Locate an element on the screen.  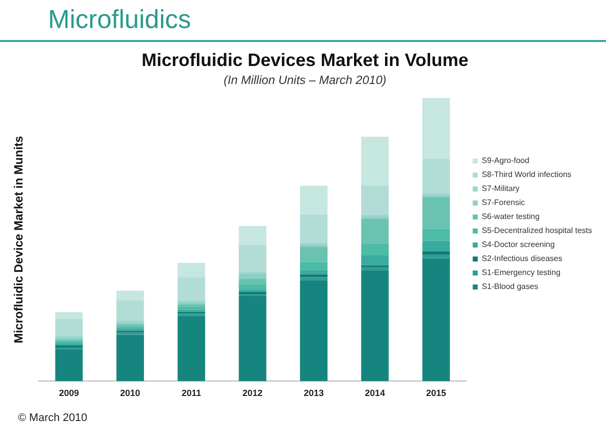
chart-subtitle: (In Million Units – March 2010) is located at coordinates (305, 80).